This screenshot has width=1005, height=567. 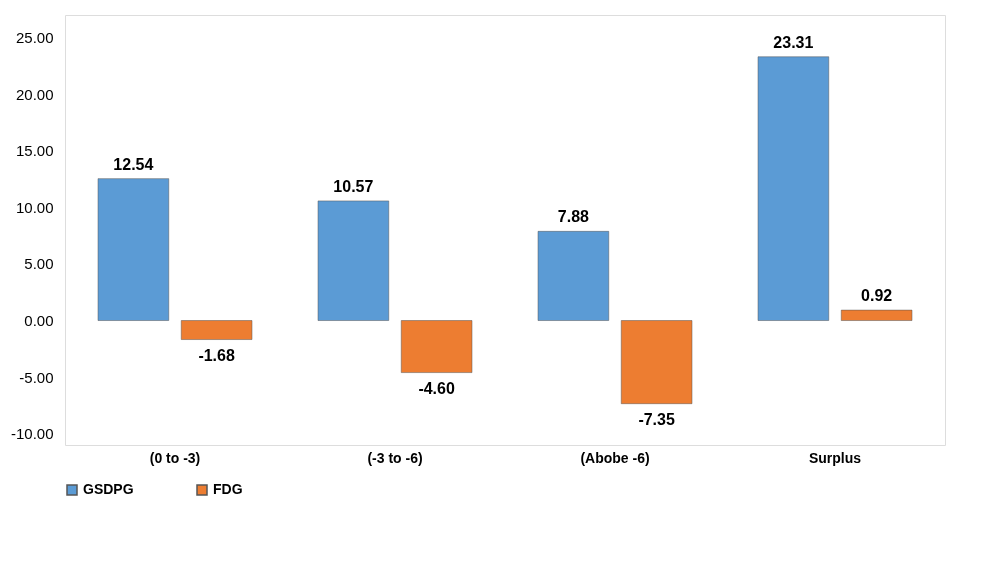 I want to click on data-label: 0.92, so click(x=877, y=296).